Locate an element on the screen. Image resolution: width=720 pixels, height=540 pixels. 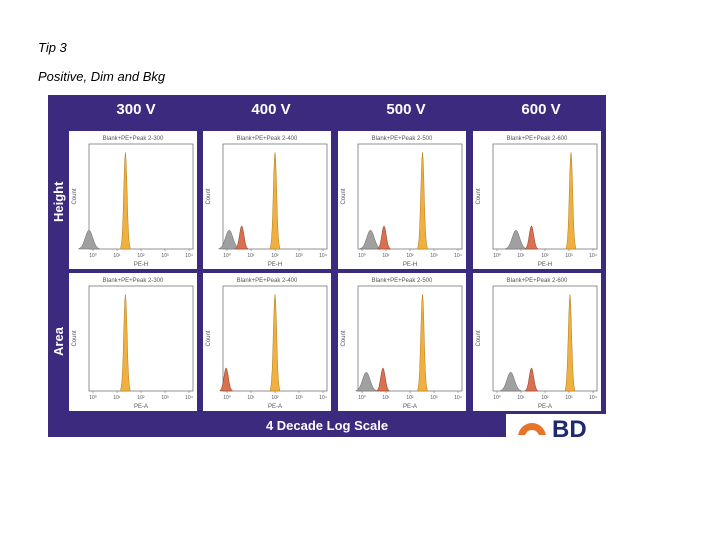
company-logo: BD is located at coordinates (556, 425).